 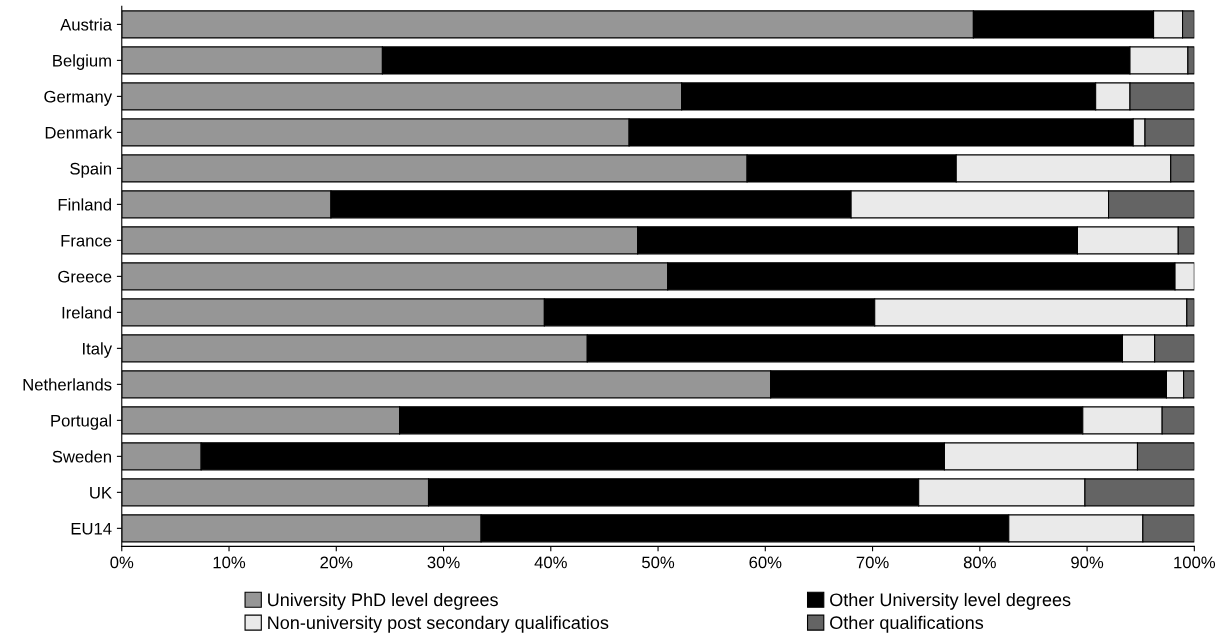 What do you see at coordinates (336, 562) in the screenshot?
I see `x-tick-label: 20%` at bounding box center [336, 562].